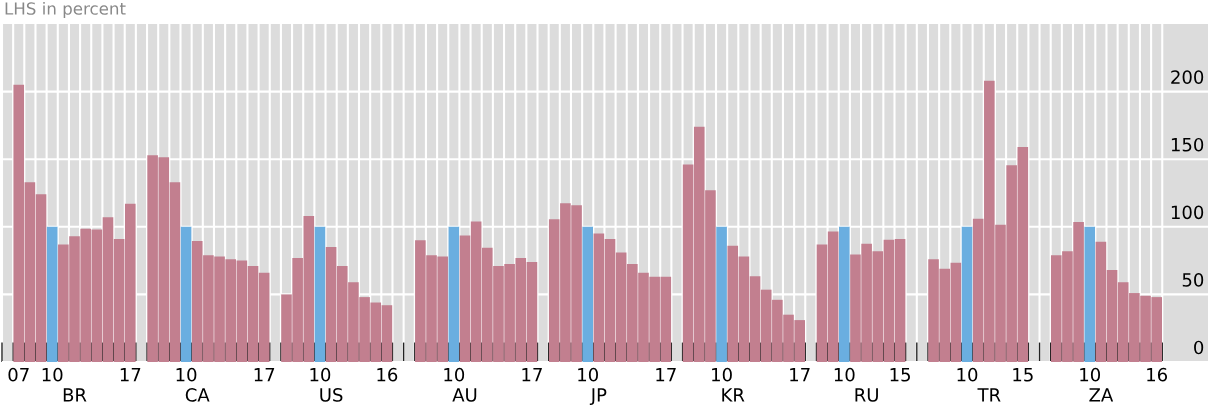 The image size is (1212, 414). I want to click on x-tick-label: BR, so click(75, 395).